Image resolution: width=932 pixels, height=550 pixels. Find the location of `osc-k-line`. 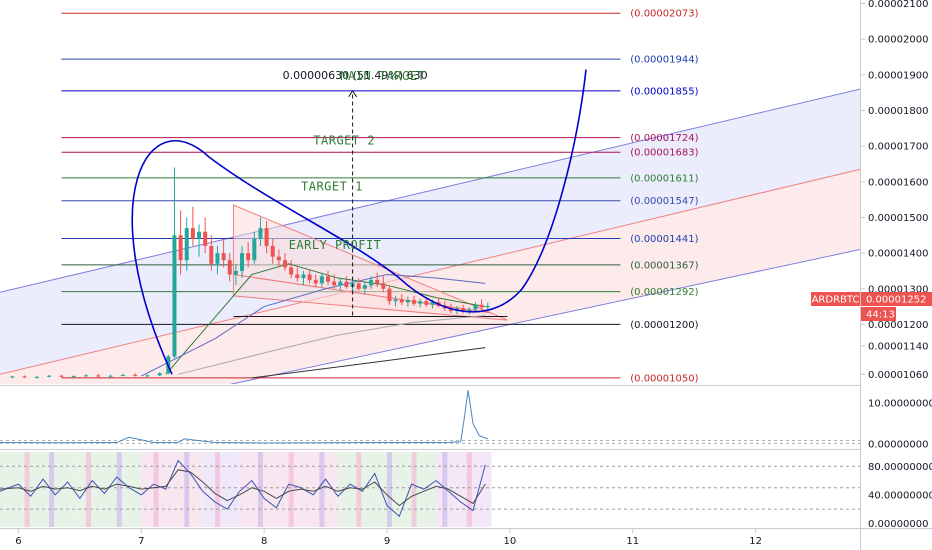

osc-k-line is located at coordinates (243, 488).